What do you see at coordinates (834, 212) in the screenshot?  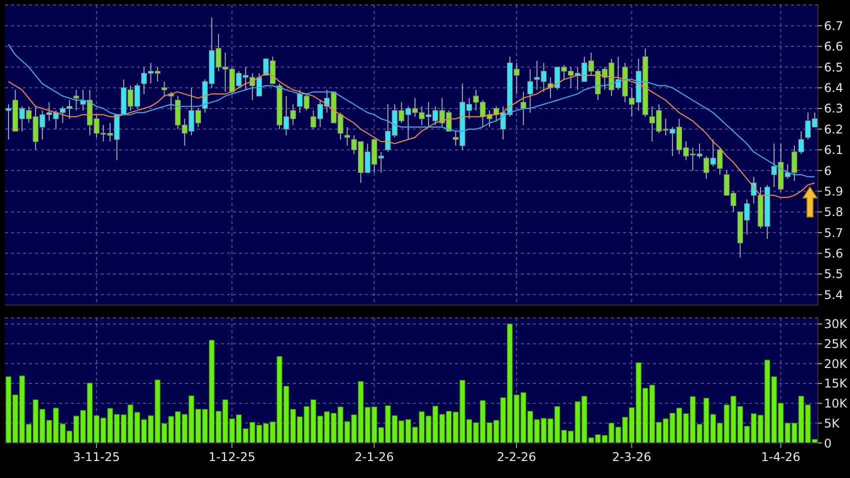 I see `y-tick-label: 5.8` at bounding box center [834, 212].